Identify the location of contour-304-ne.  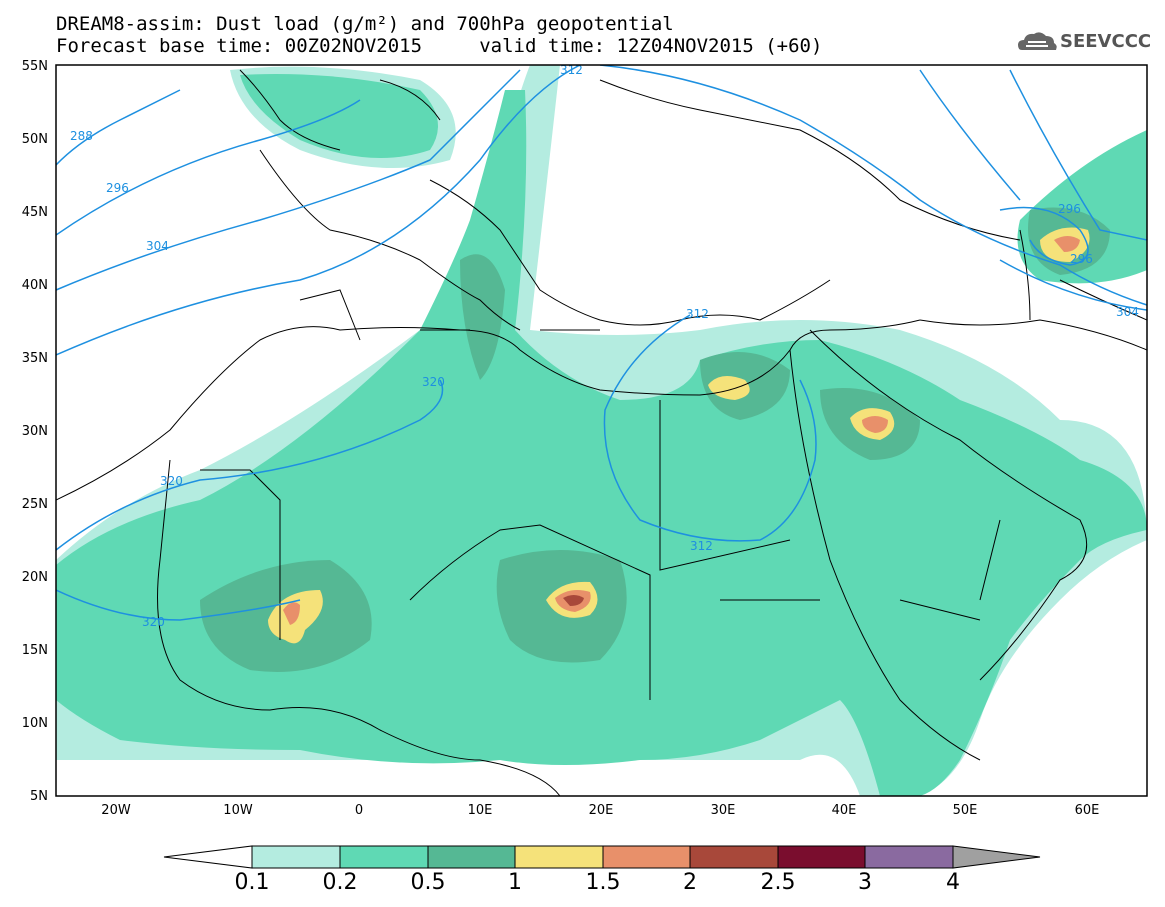
(1073, 190).